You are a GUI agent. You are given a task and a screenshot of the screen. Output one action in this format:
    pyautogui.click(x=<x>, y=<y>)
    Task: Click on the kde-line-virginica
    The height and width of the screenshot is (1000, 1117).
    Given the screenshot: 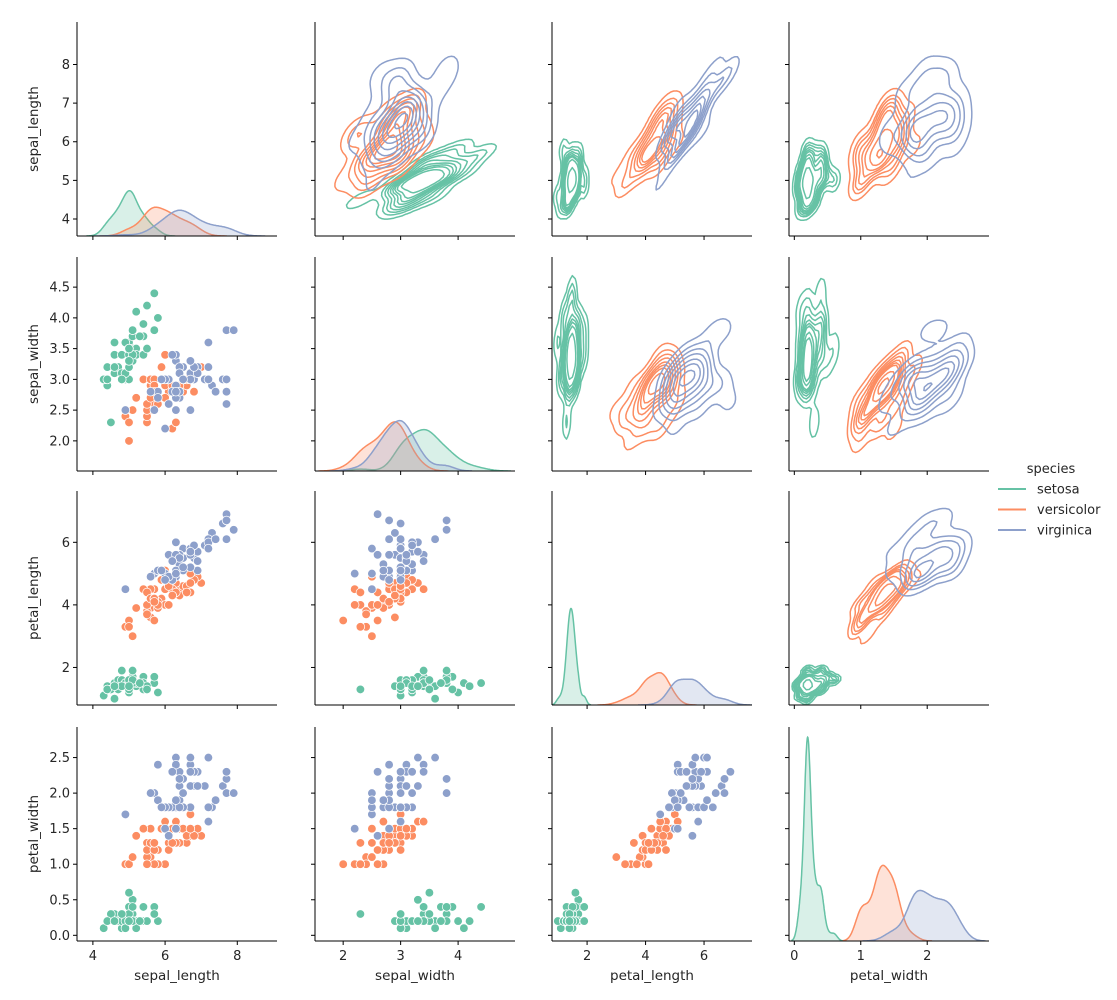 What is the action you would take?
    pyautogui.click(x=401, y=445)
    